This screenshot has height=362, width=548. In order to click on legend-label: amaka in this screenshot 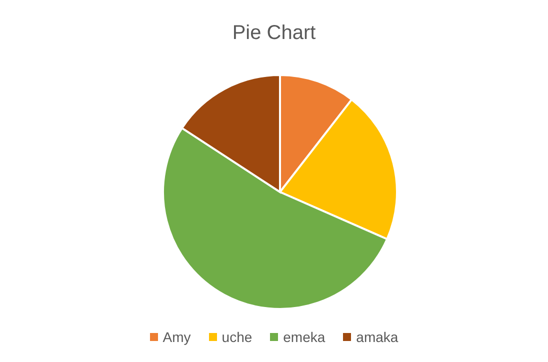, I will do `click(376, 337)`.